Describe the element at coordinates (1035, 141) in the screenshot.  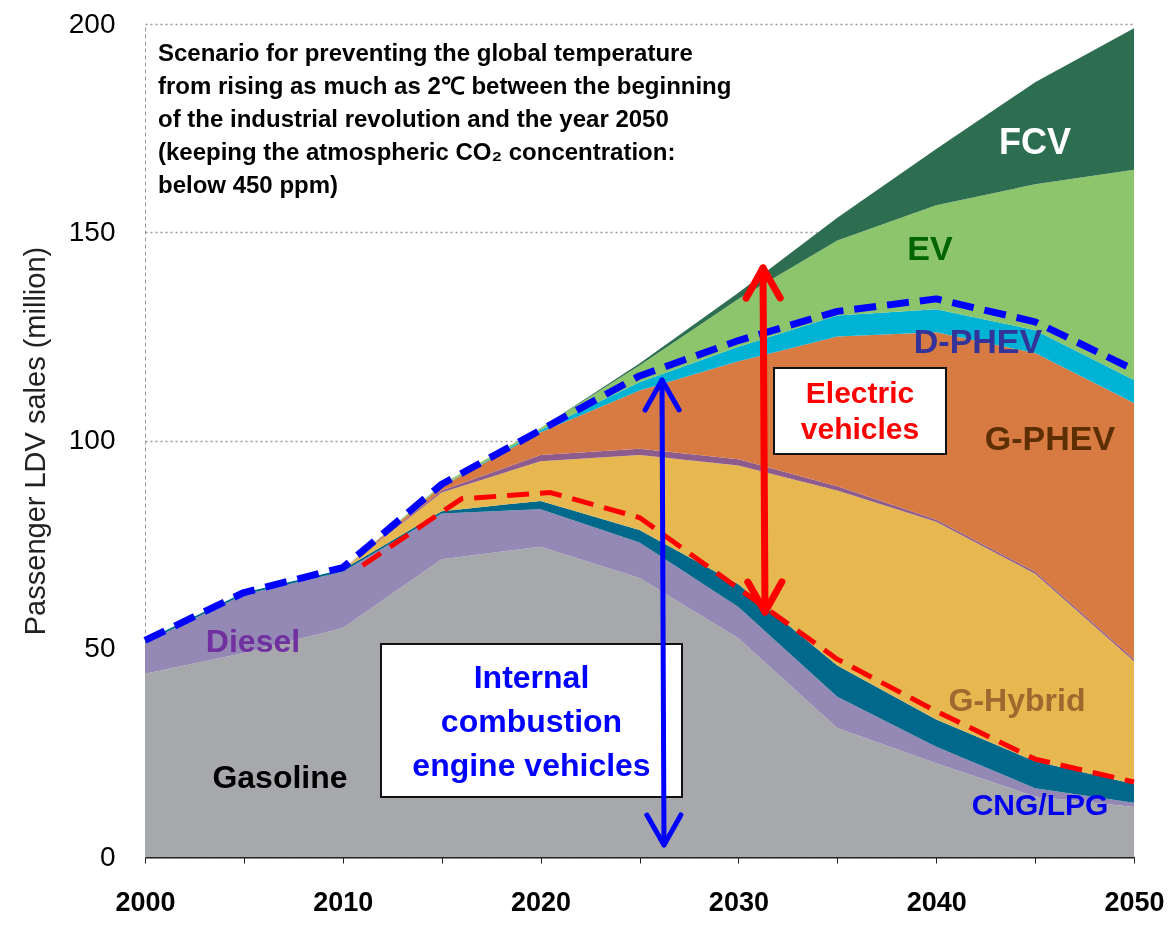
I see `series-label: FCV` at that location.